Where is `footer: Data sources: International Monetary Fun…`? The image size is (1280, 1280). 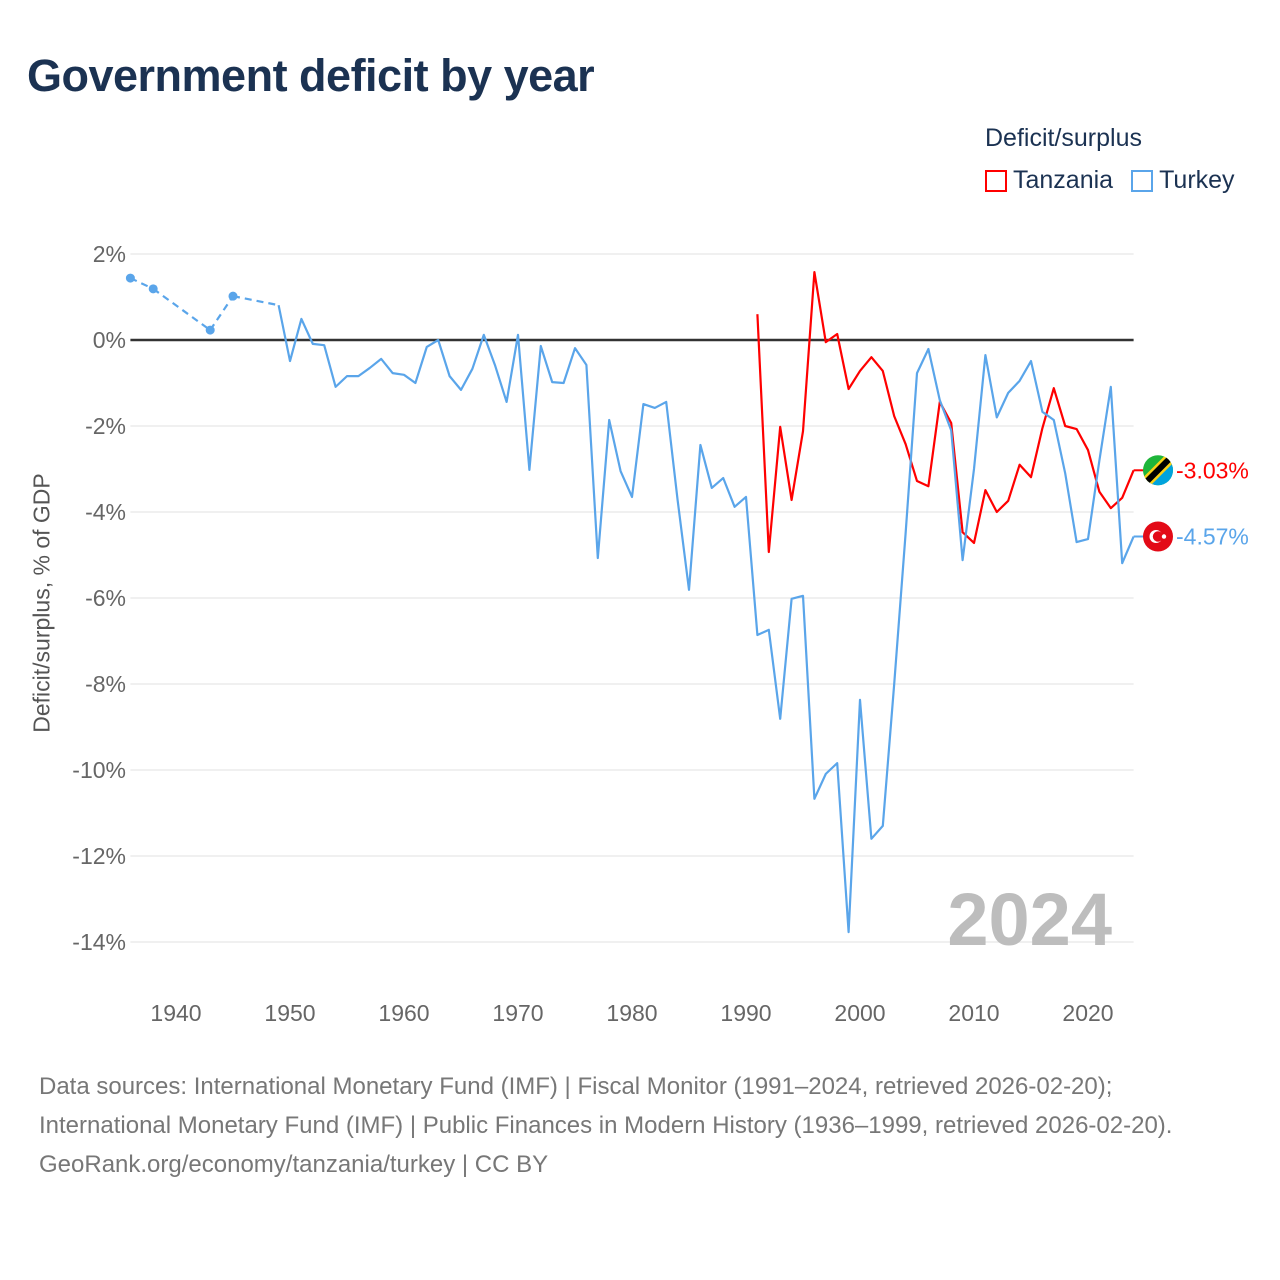
footer: Data sources: International Monetary Fun… is located at coordinates (639, 1125).